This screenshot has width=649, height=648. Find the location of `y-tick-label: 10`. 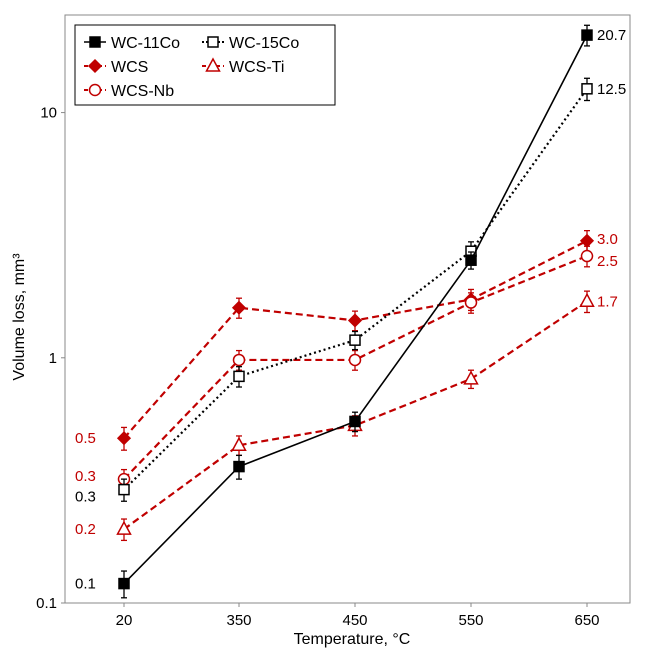

y-tick-label: 10 is located at coordinates (48, 113).